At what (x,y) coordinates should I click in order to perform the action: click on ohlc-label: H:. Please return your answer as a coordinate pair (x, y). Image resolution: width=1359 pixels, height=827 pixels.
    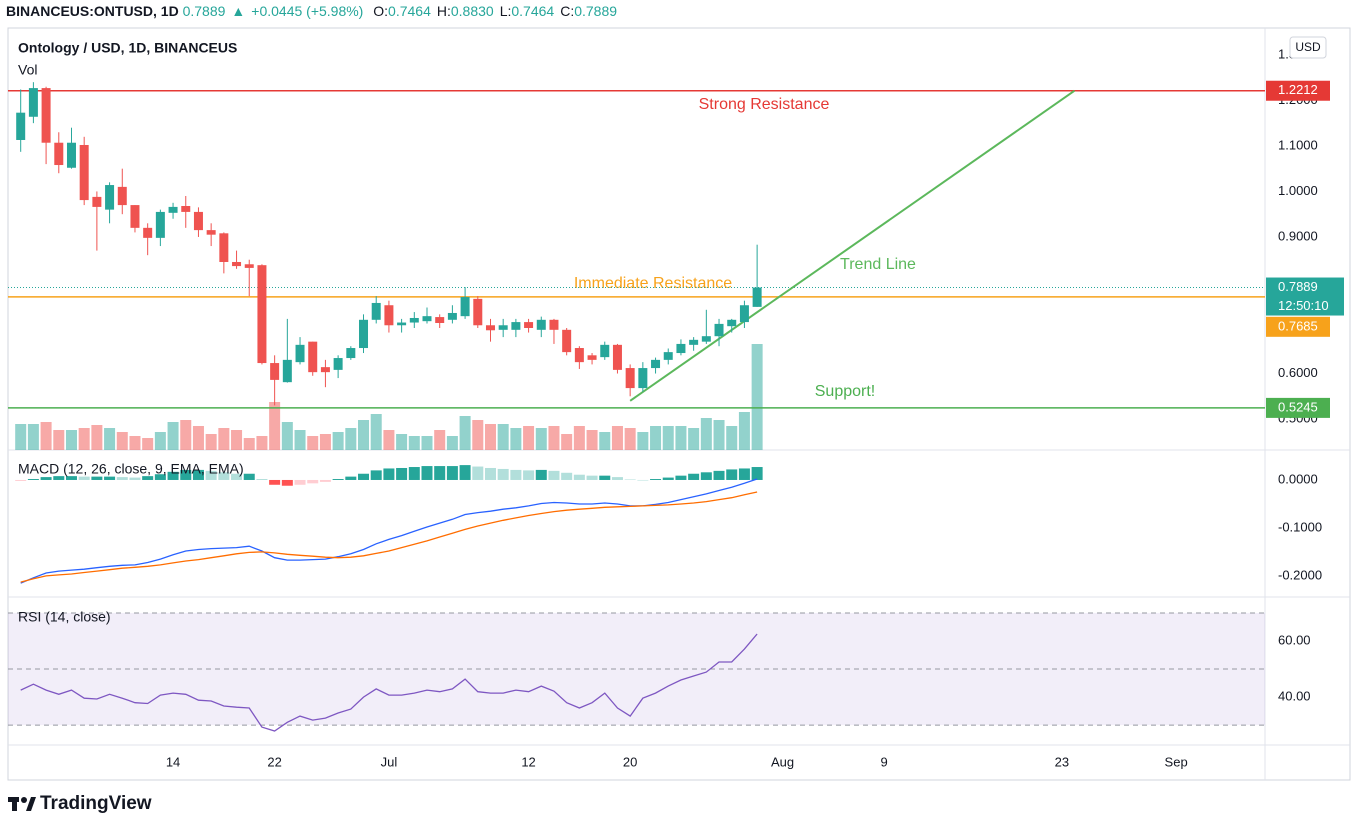
    Looking at the image, I should click on (443, 11).